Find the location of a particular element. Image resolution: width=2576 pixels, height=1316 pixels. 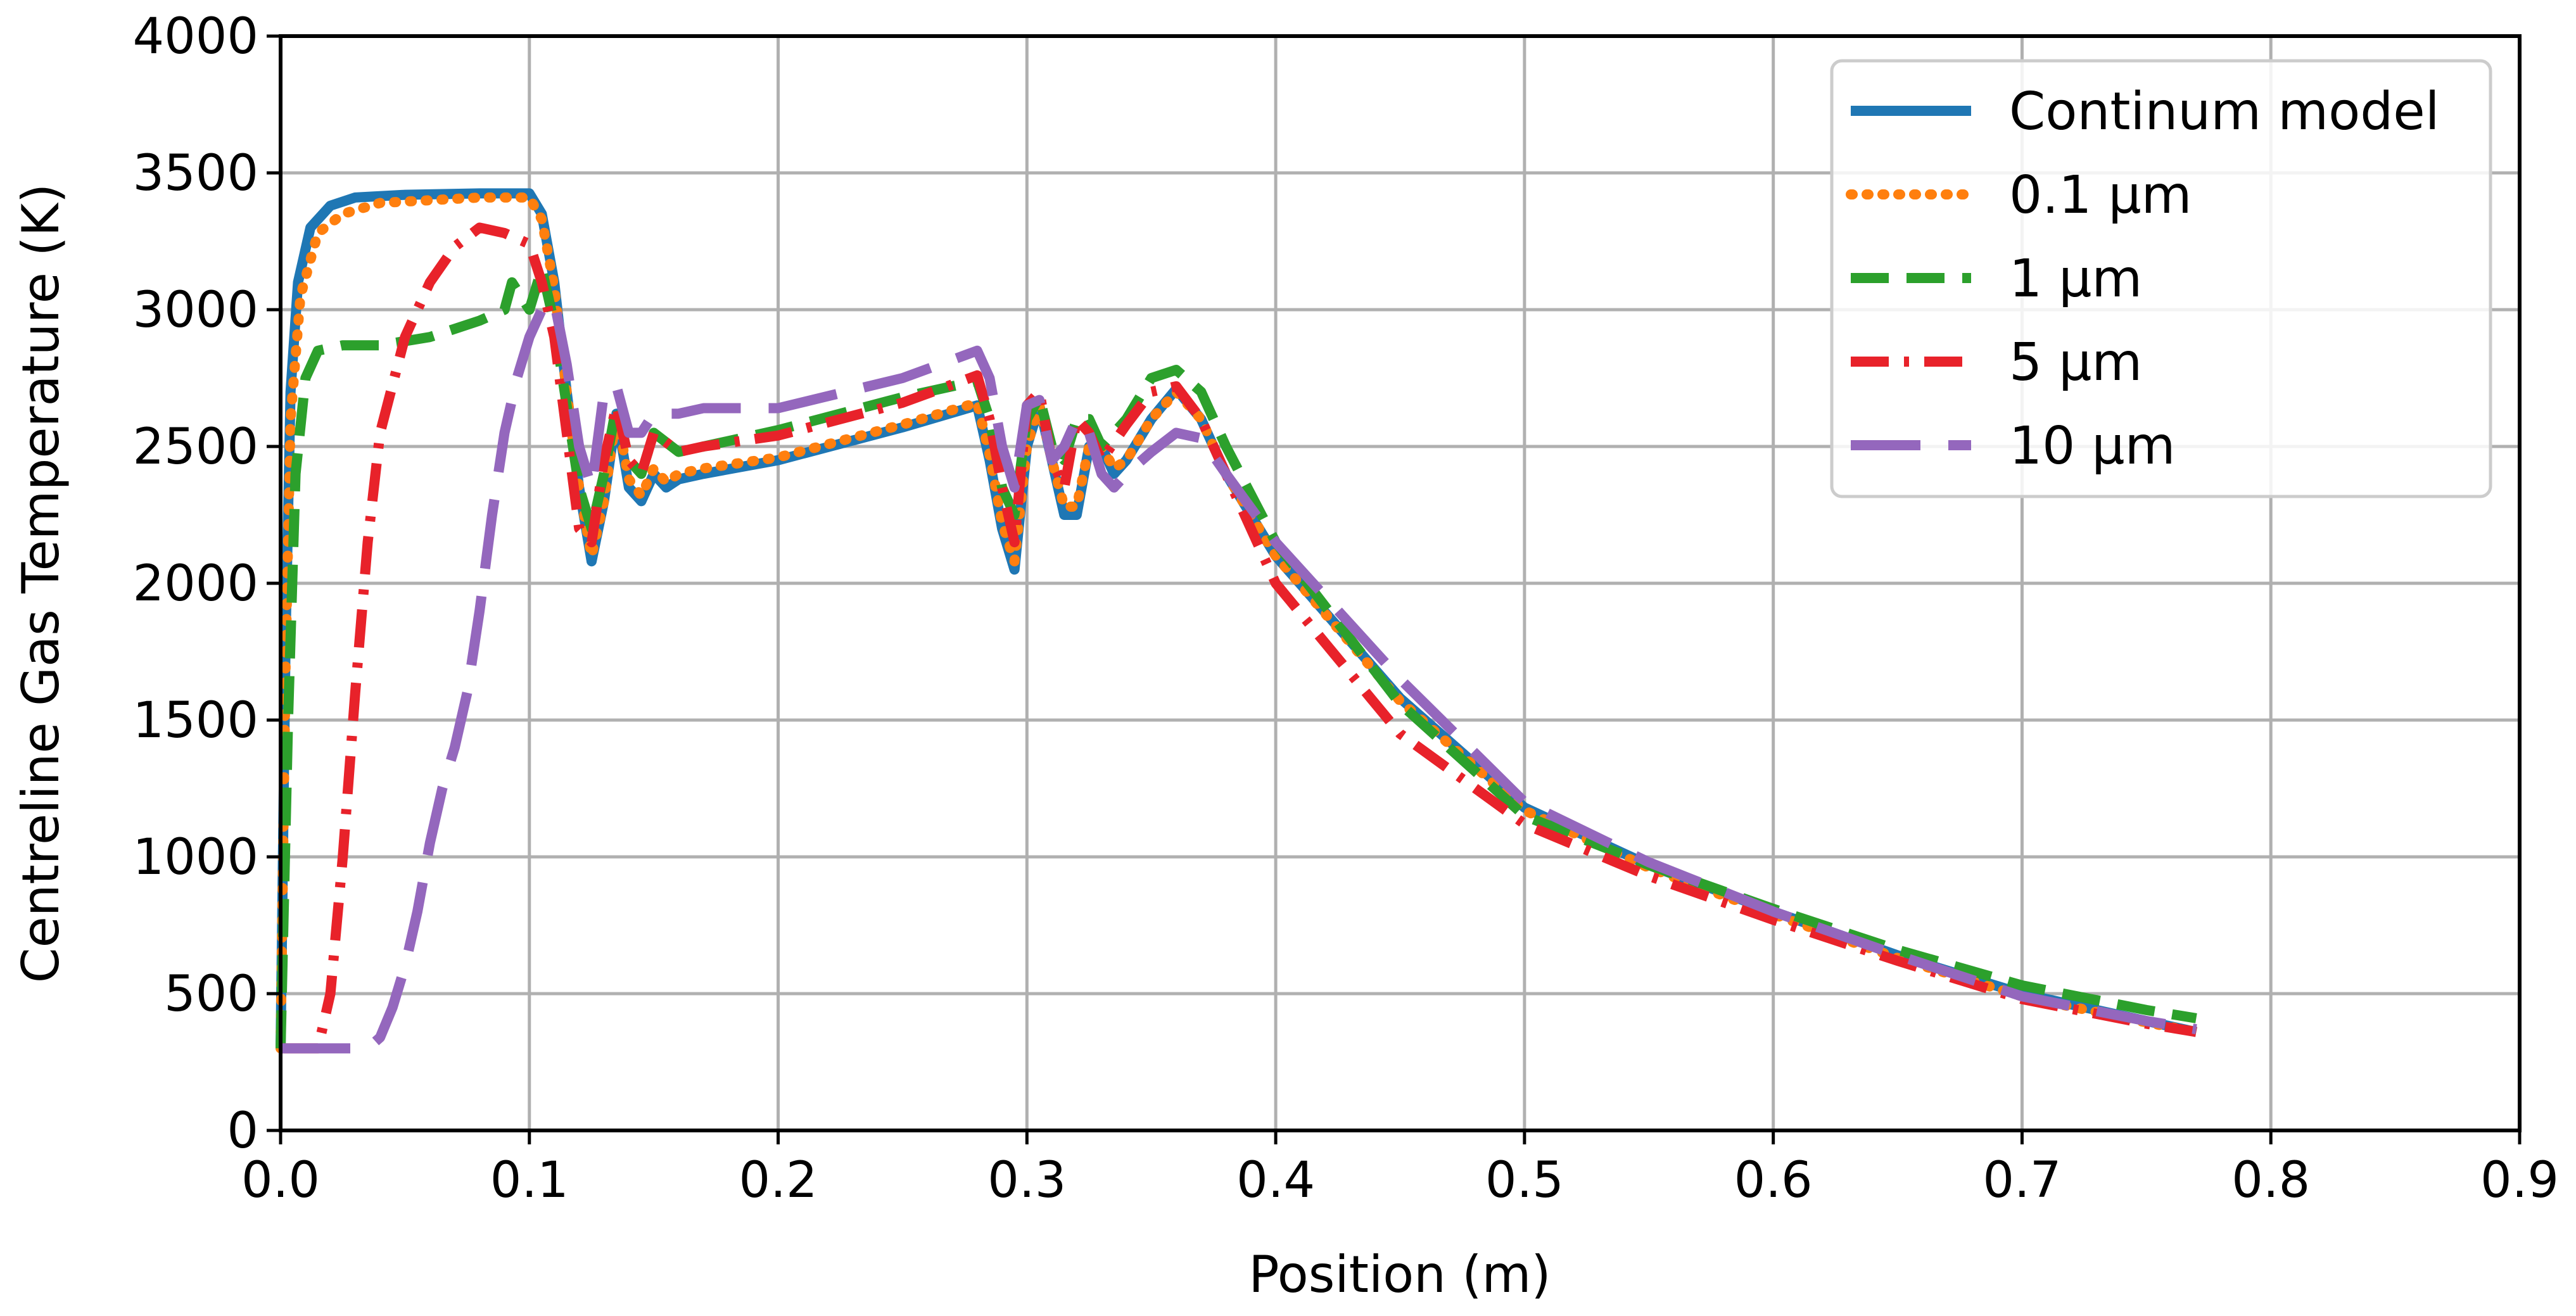

x-tick-label: 0.5 is located at coordinates (1524, 1180).